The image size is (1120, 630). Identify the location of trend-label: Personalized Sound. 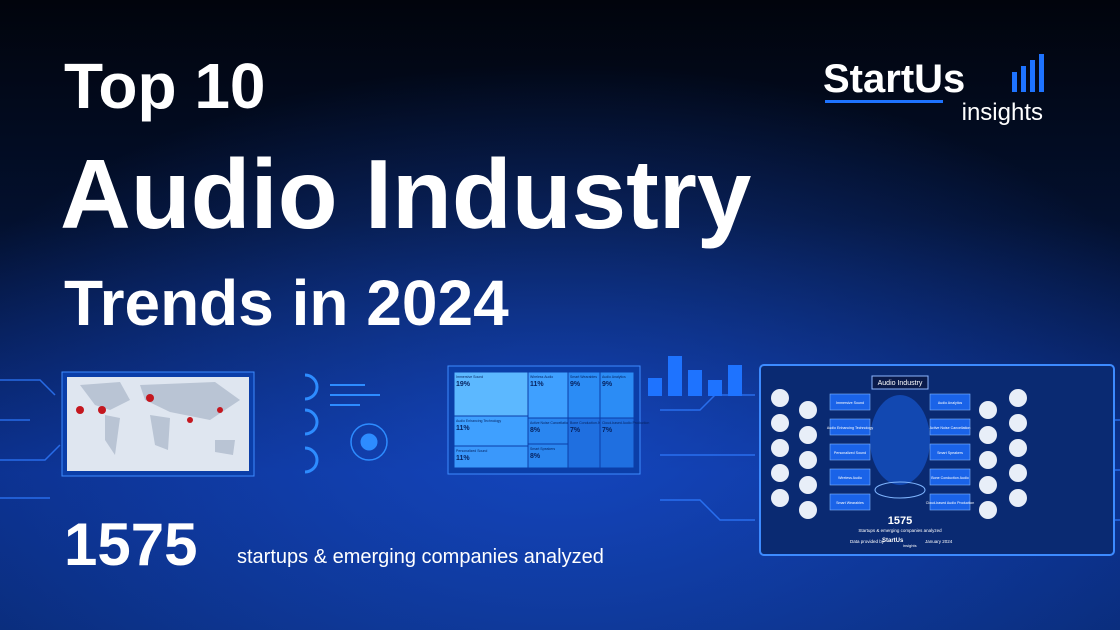
(850, 453).